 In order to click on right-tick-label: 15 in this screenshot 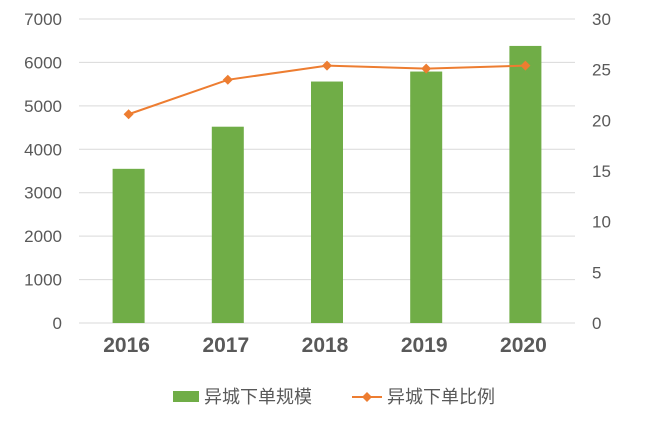, I will do `click(601, 171)`.